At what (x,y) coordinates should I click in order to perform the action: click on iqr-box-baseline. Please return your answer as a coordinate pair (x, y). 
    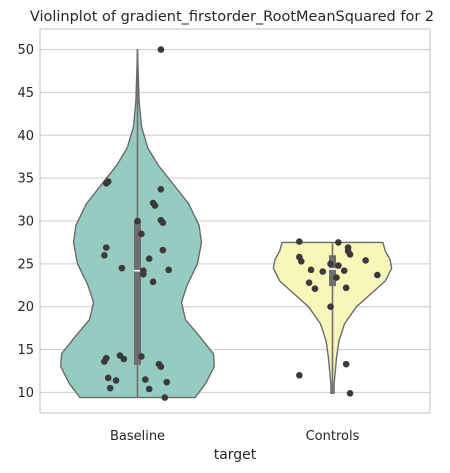
    Looking at the image, I should click on (137, 293).